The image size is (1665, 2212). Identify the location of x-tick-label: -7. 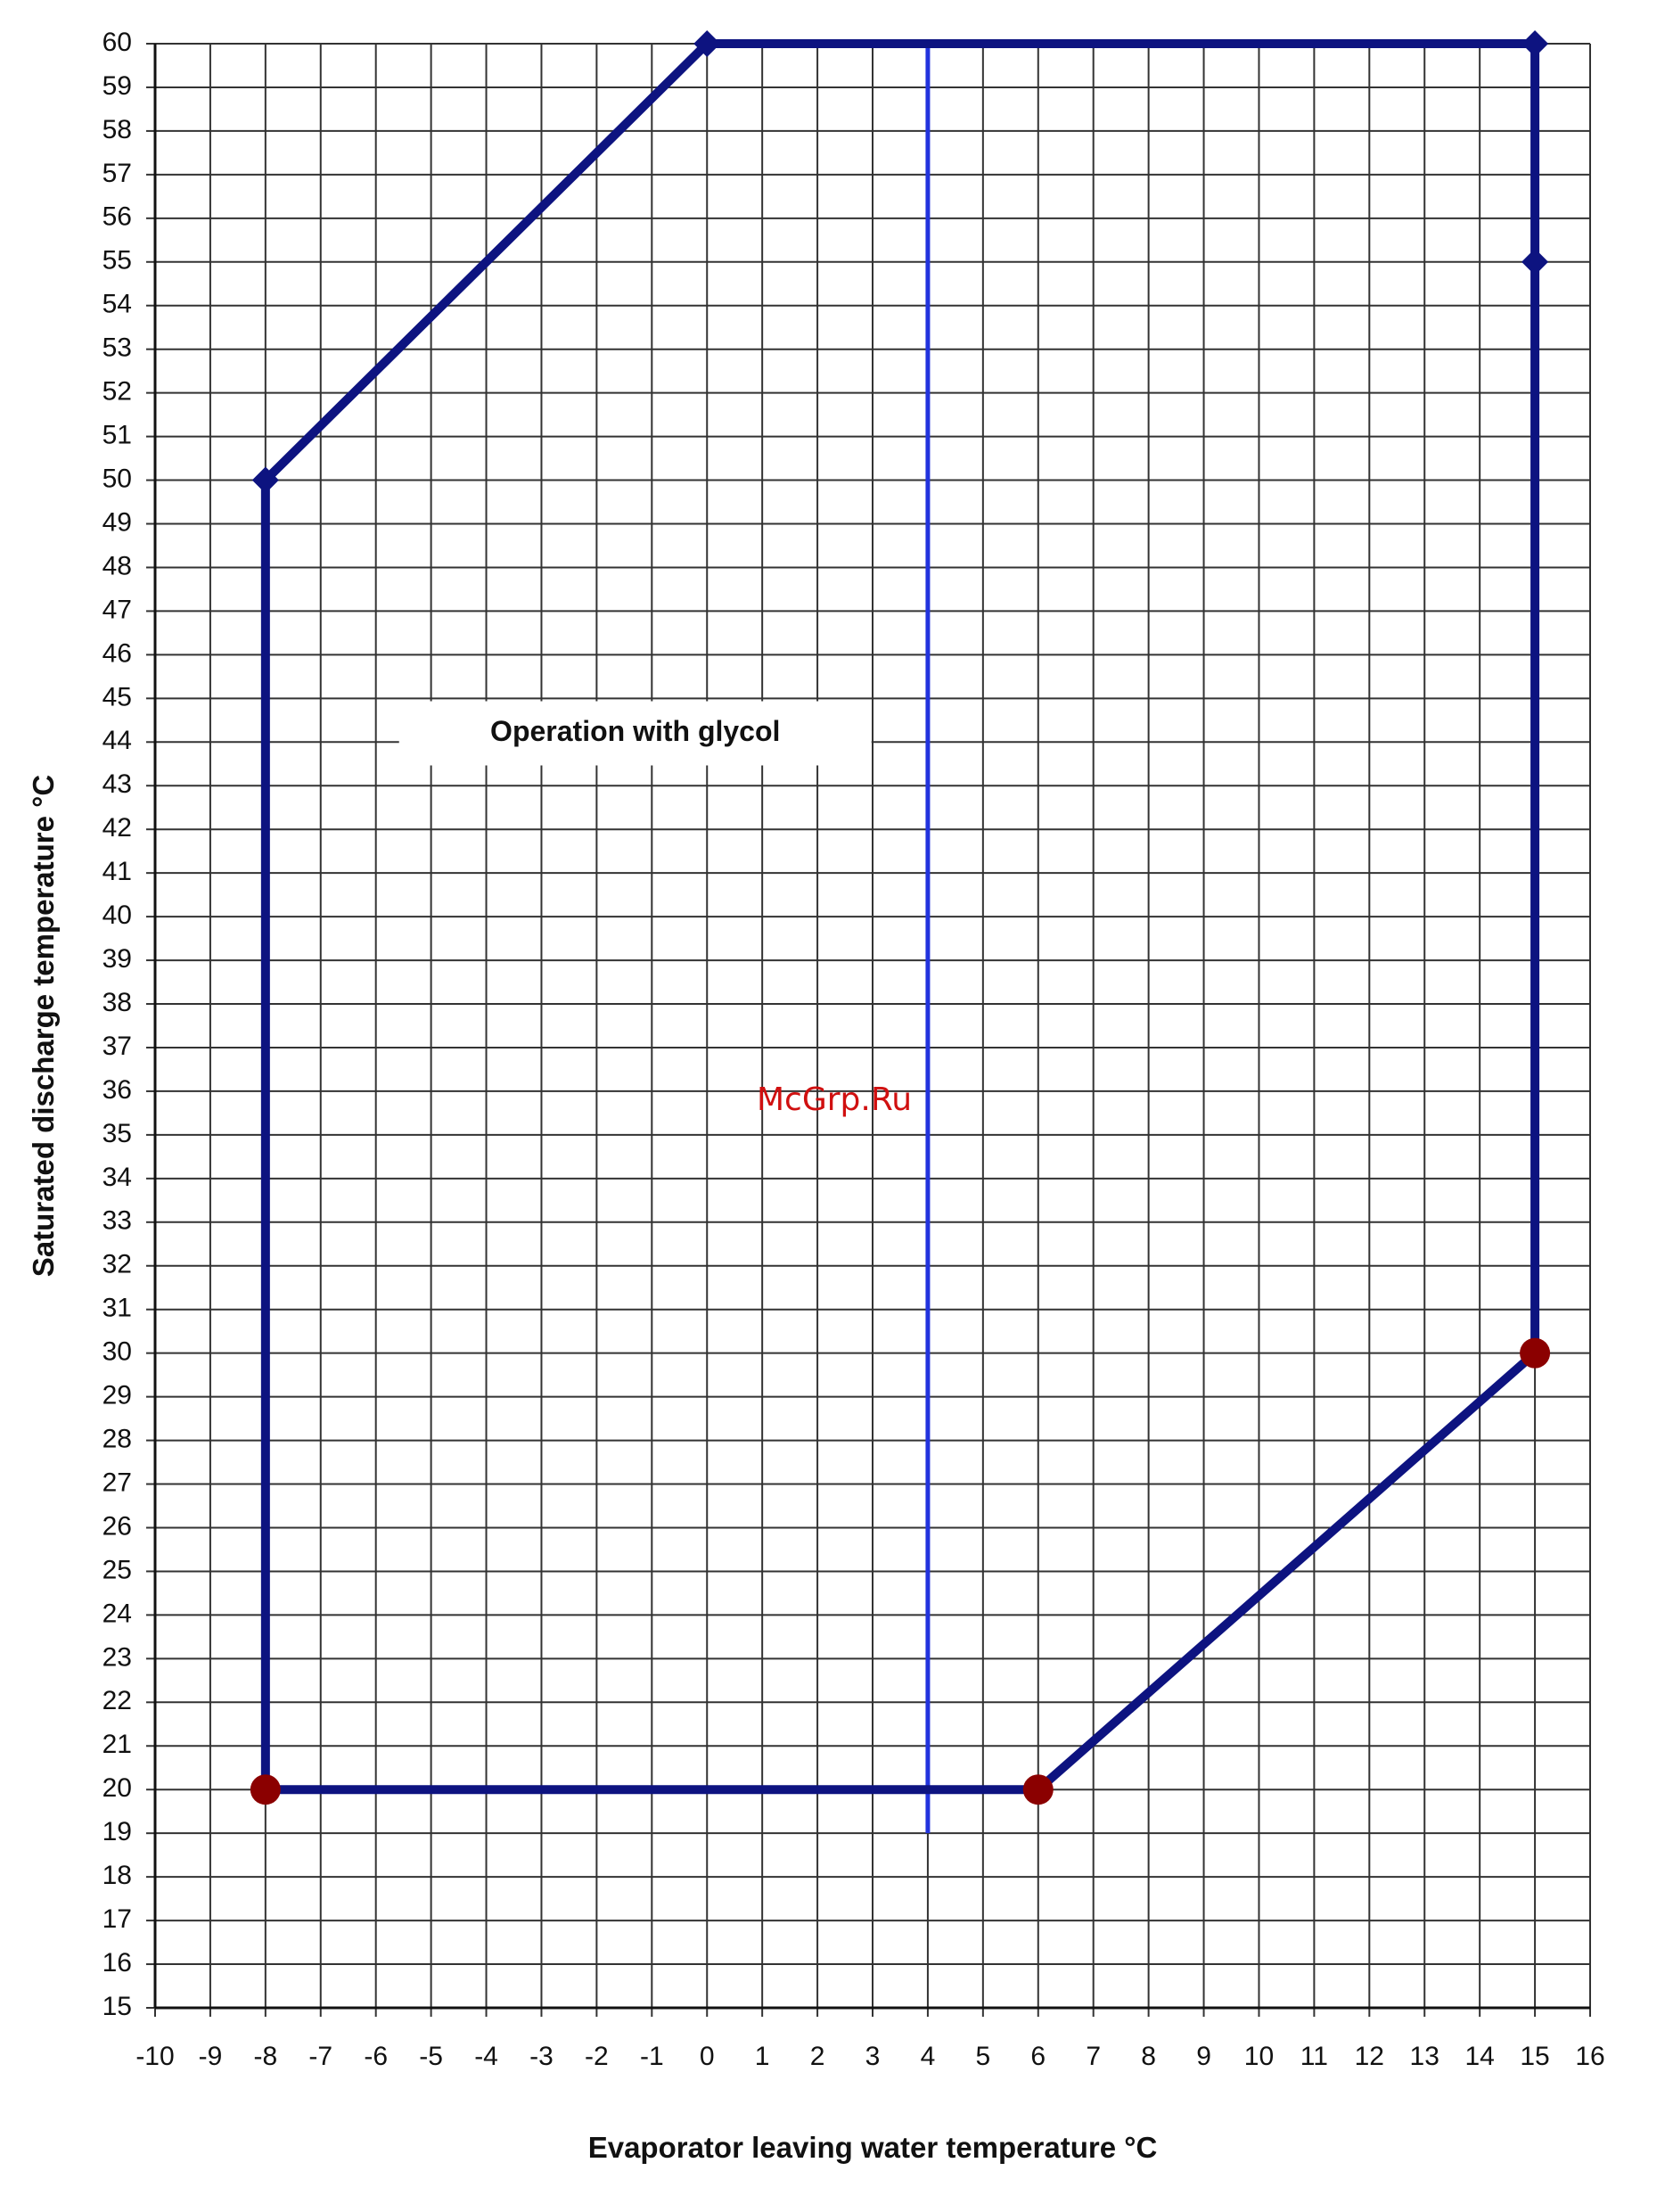
(320, 2056).